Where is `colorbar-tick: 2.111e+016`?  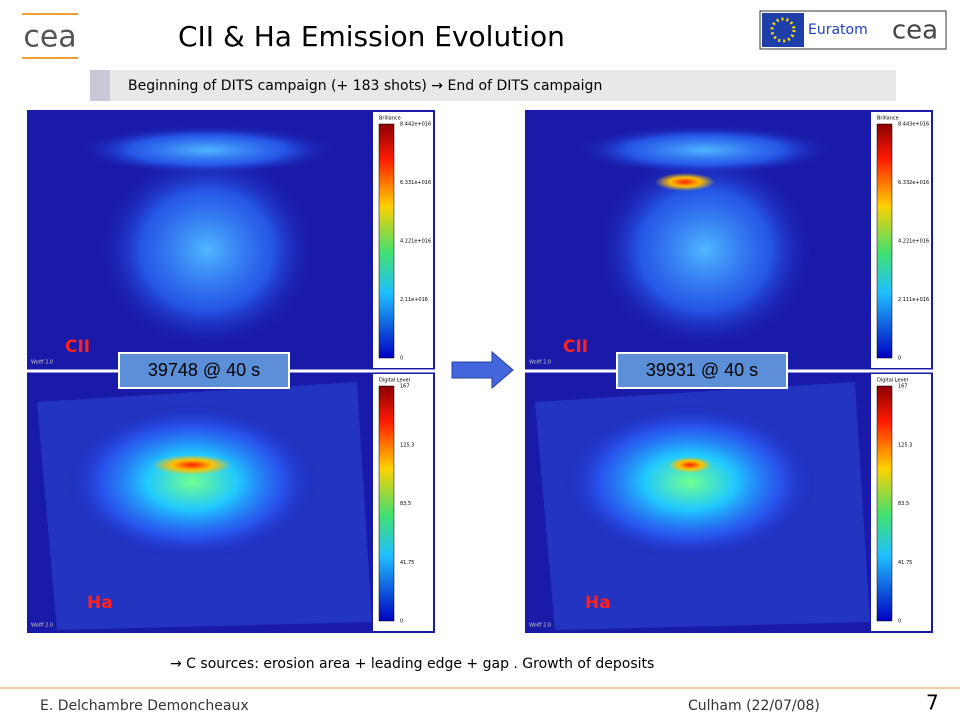
colorbar-tick: 2.111e+016 is located at coordinates (913, 300).